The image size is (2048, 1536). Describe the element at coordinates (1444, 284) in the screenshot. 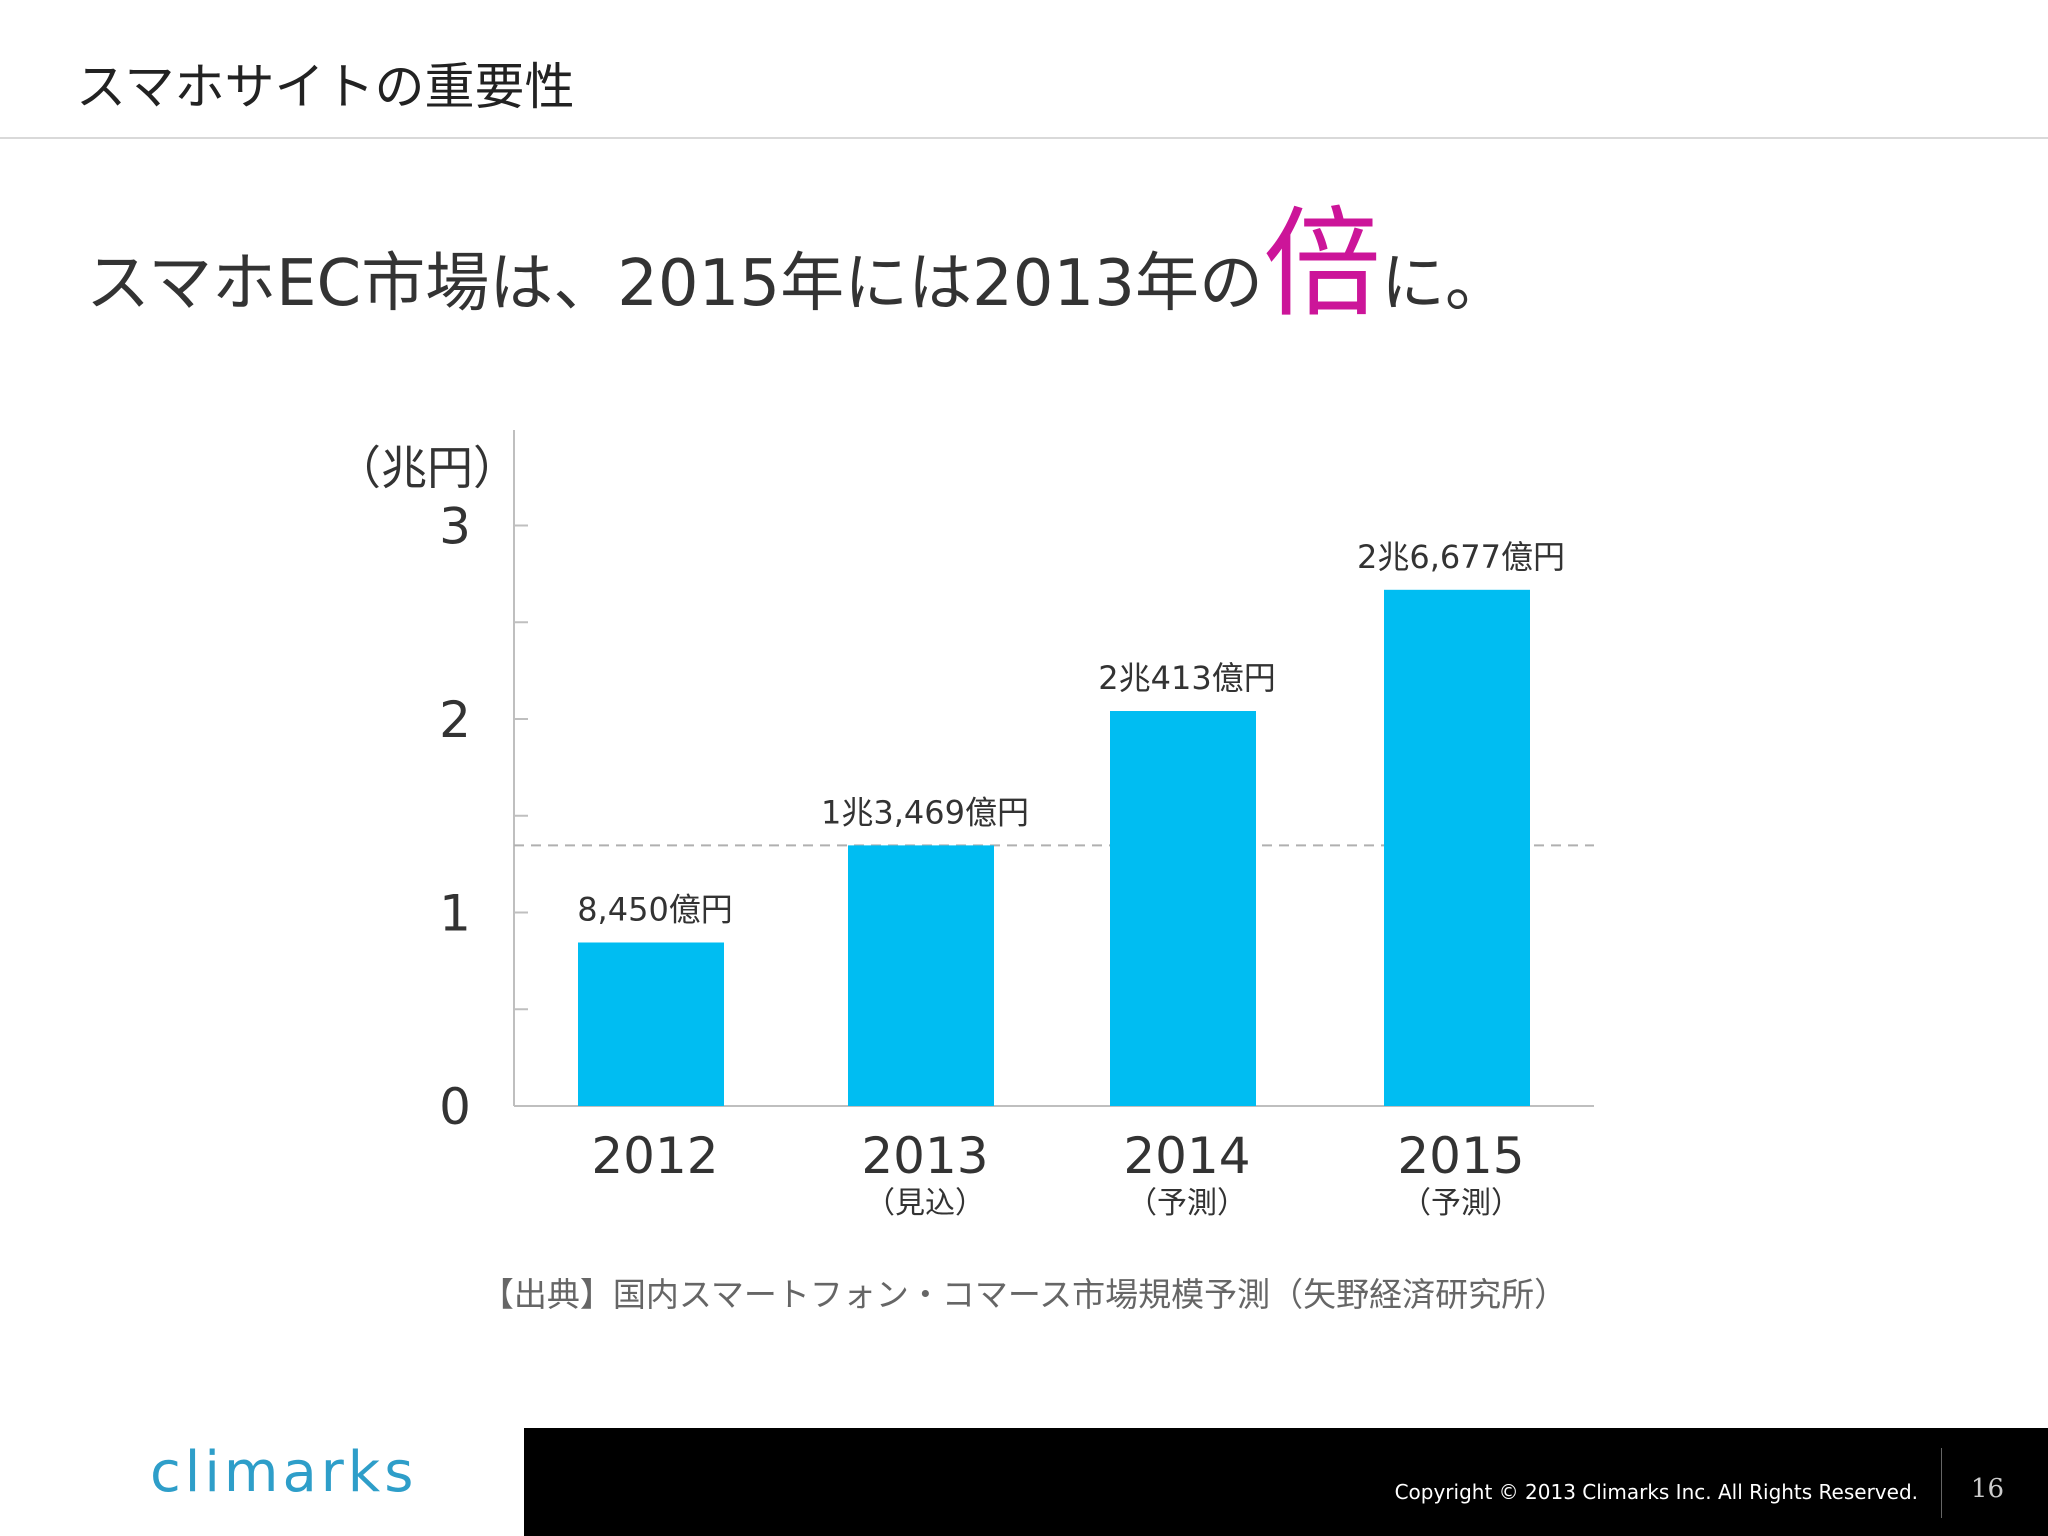

I see `headline-ending: に。` at that location.